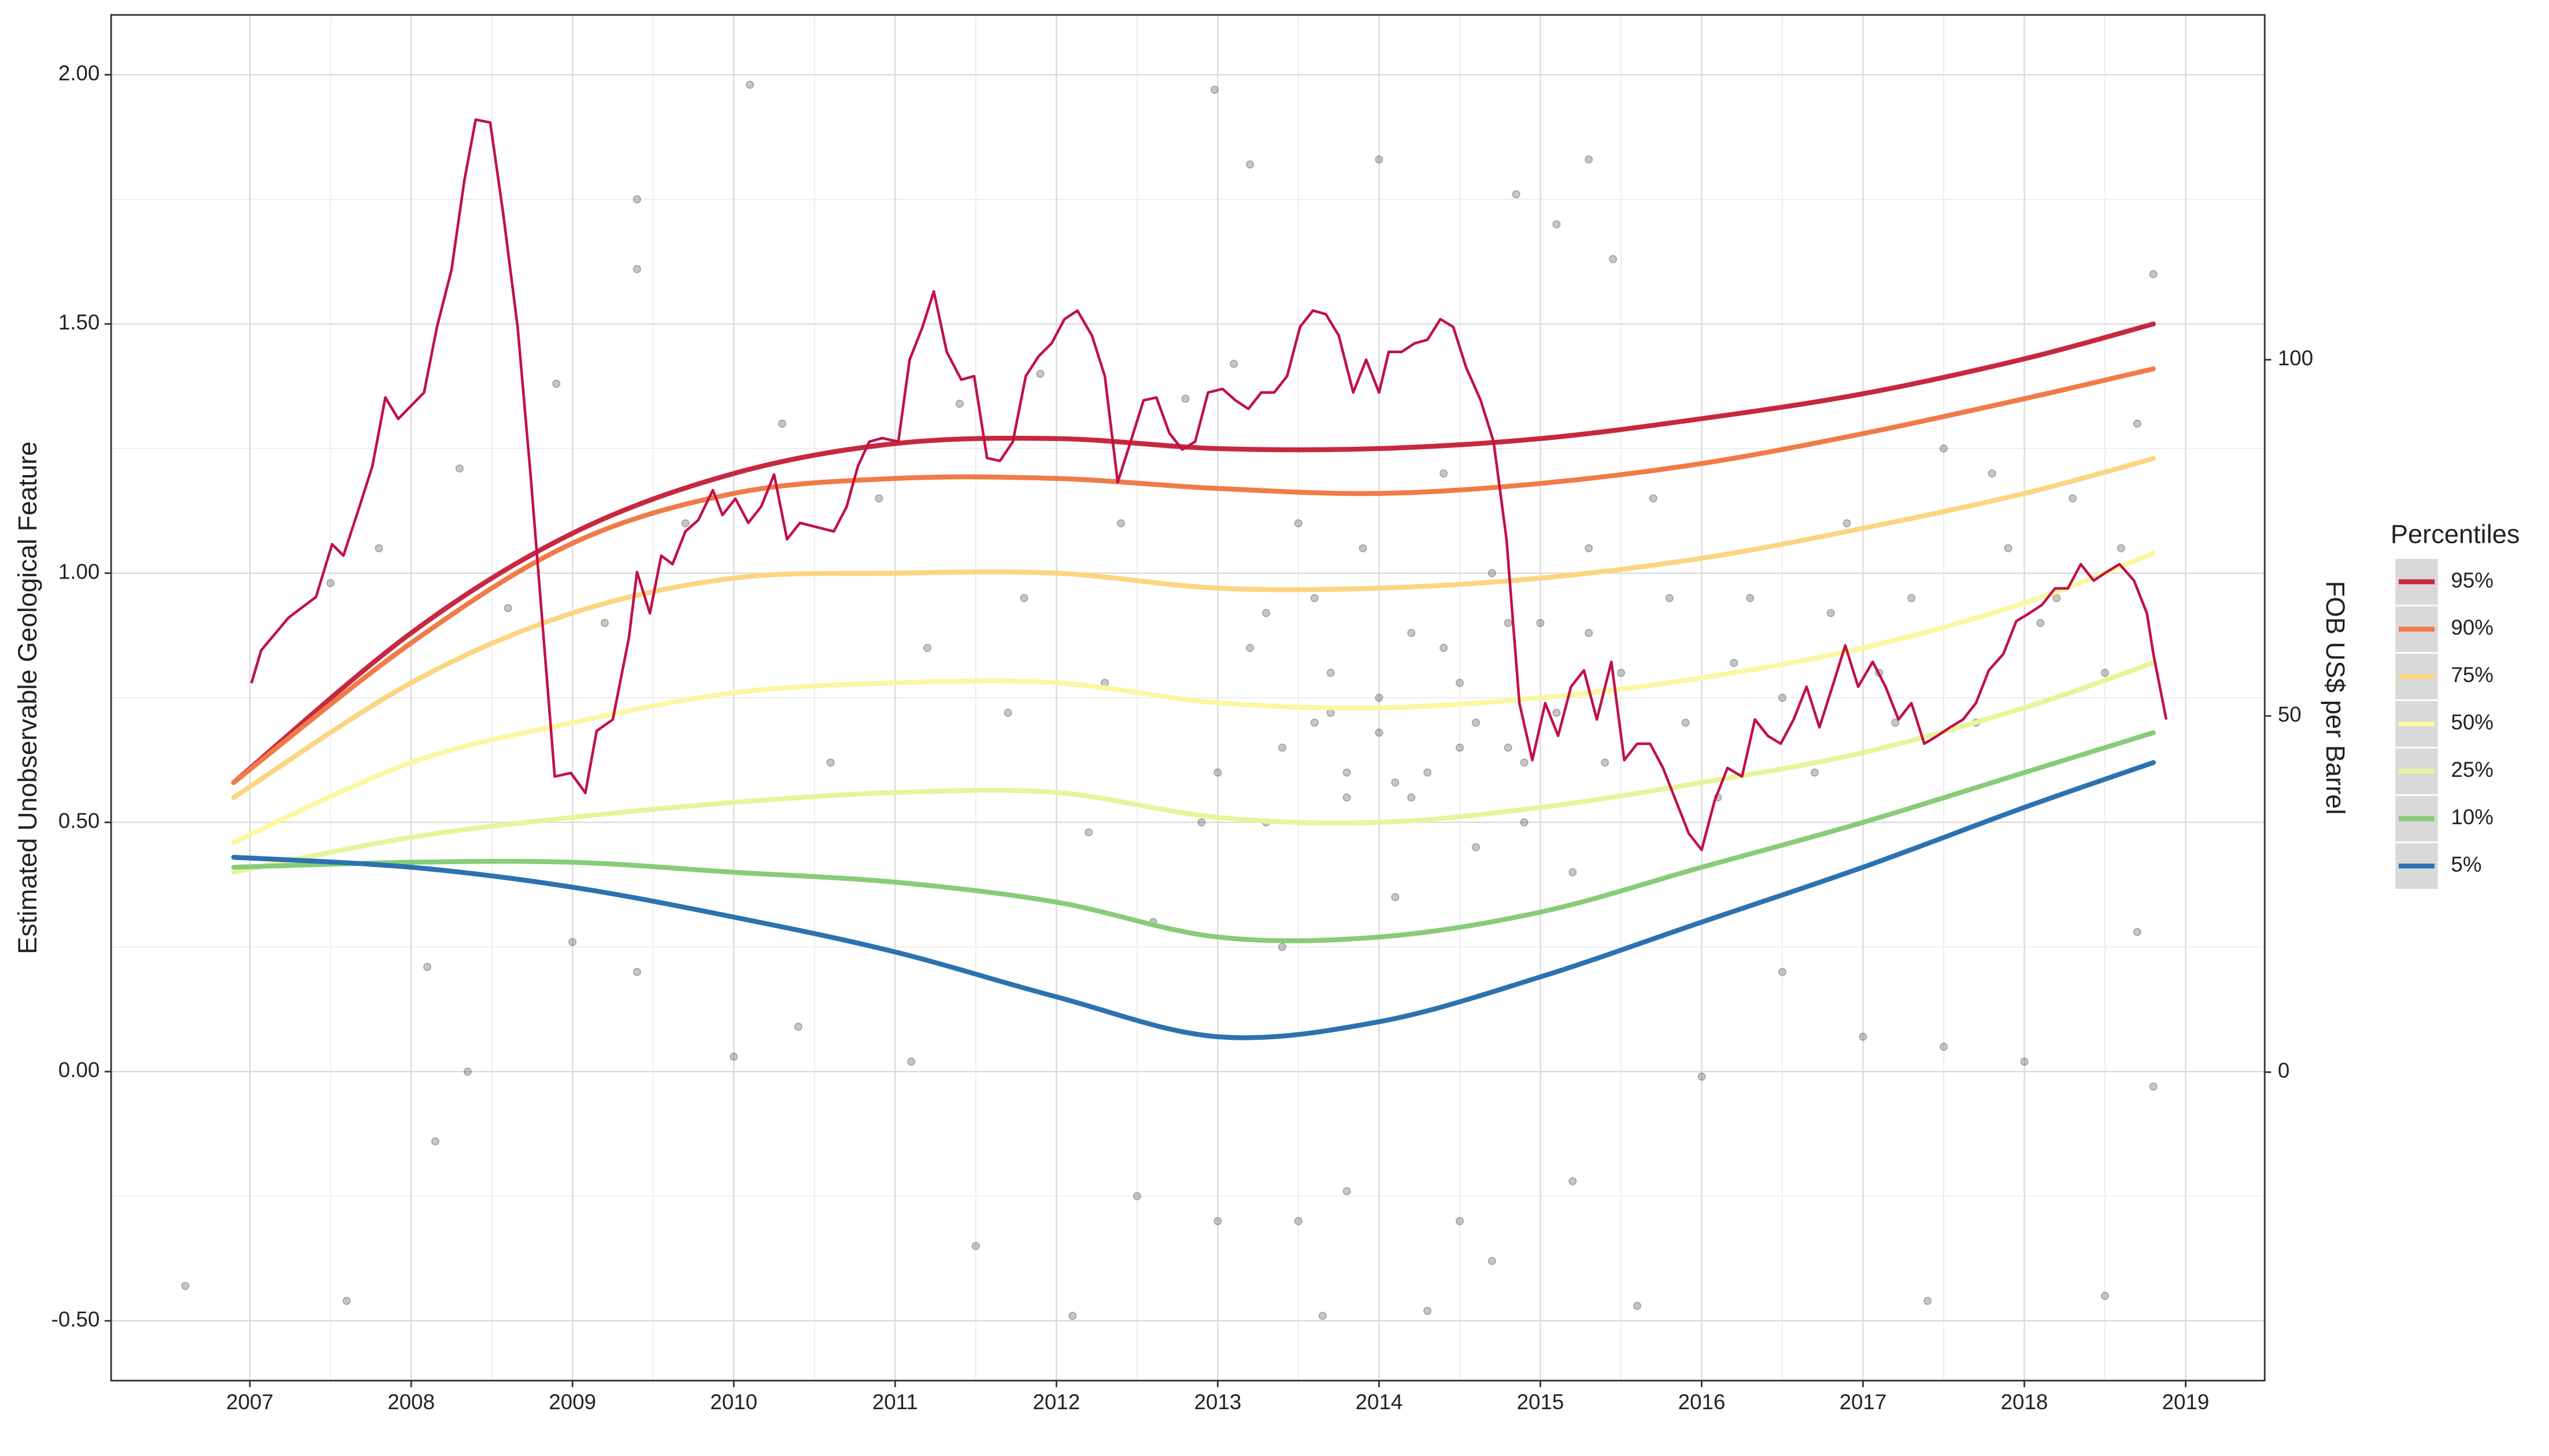 The width and height of the screenshot is (2549, 1456). Describe the element at coordinates (249, 1402) in the screenshot. I see `x-tick-label: 2007` at that location.